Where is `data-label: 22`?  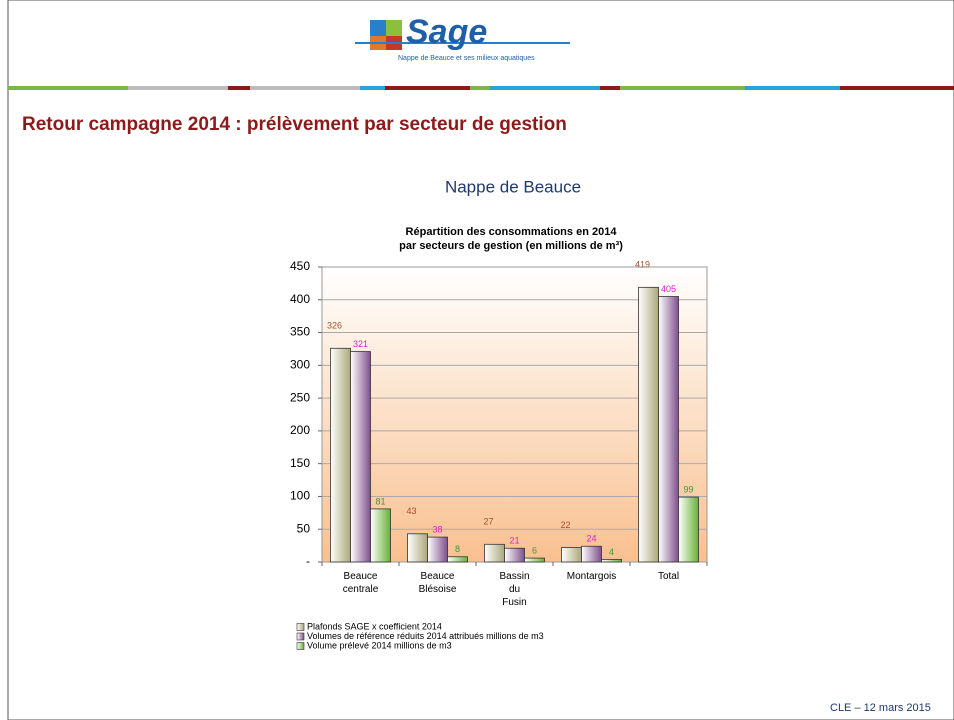
data-label: 22 is located at coordinates (565, 525).